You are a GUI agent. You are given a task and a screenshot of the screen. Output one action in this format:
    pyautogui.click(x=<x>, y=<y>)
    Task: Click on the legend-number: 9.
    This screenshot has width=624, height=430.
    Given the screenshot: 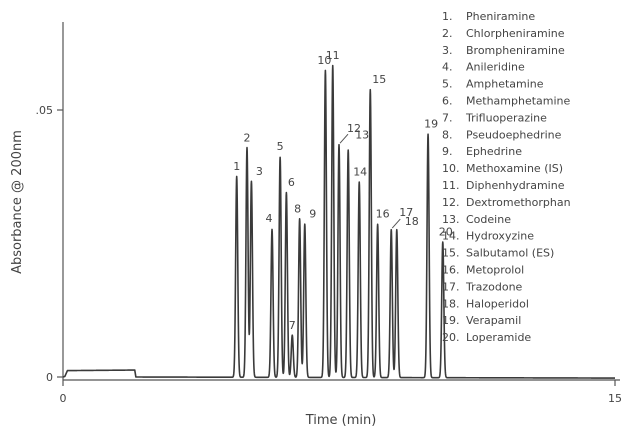 What is the action you would take?
    pyautogui.click(x=447, y=151)
    